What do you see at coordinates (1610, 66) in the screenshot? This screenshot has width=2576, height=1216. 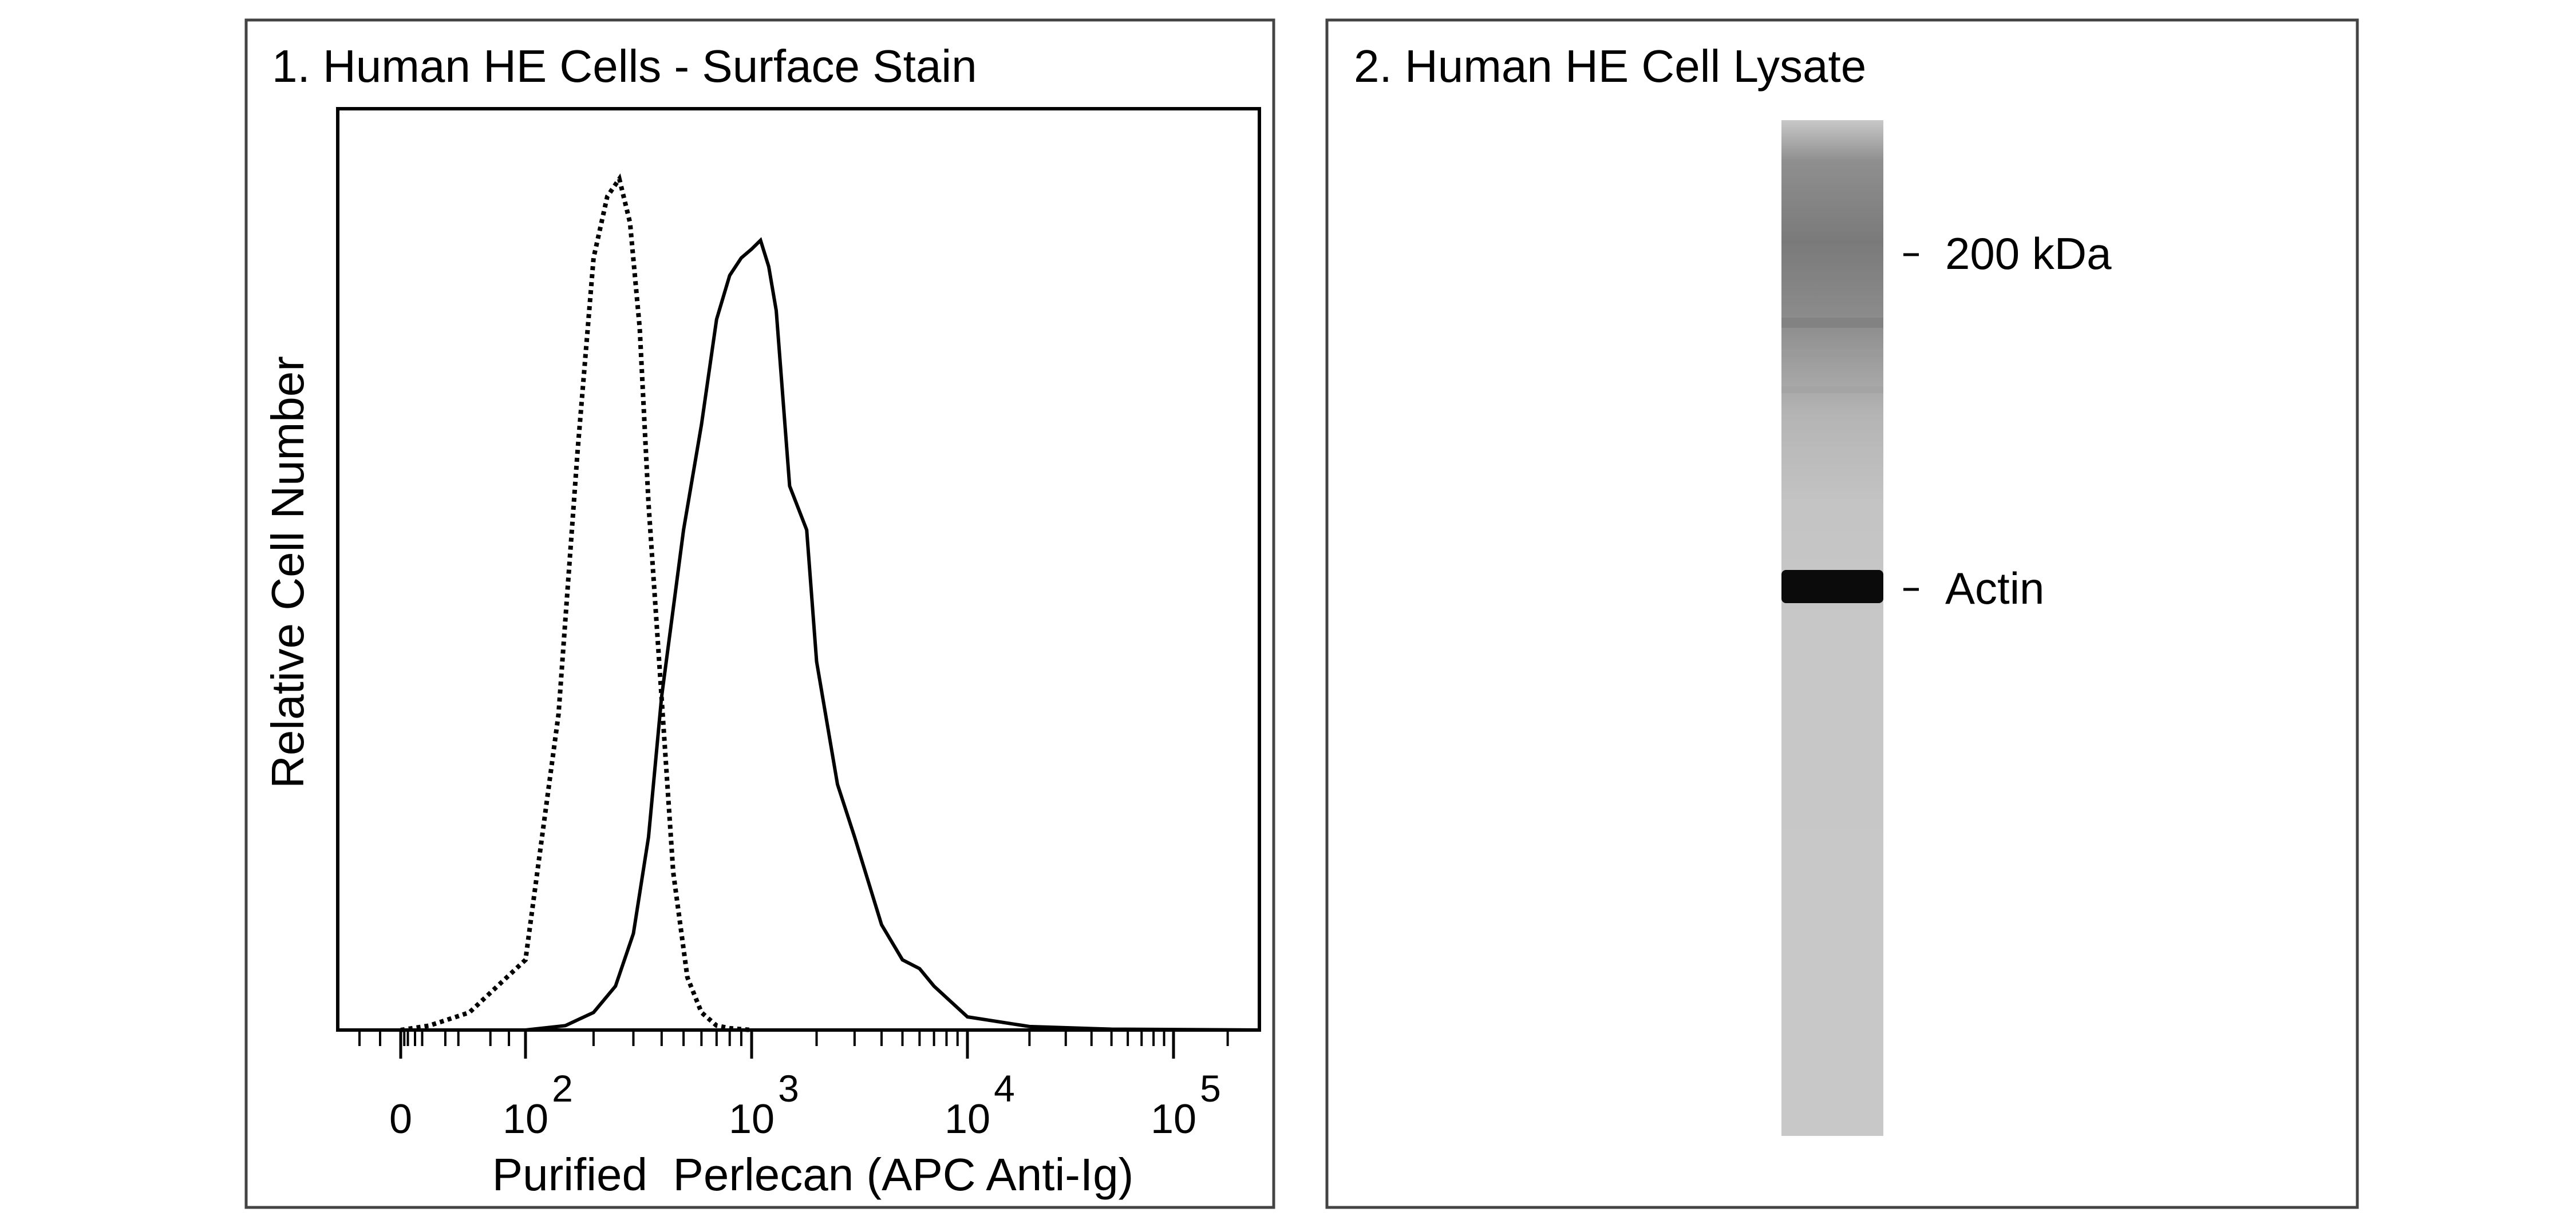 I see `panel-2-title: 2. Human HE Cell Lysate` at bounding box center [1610, 66].